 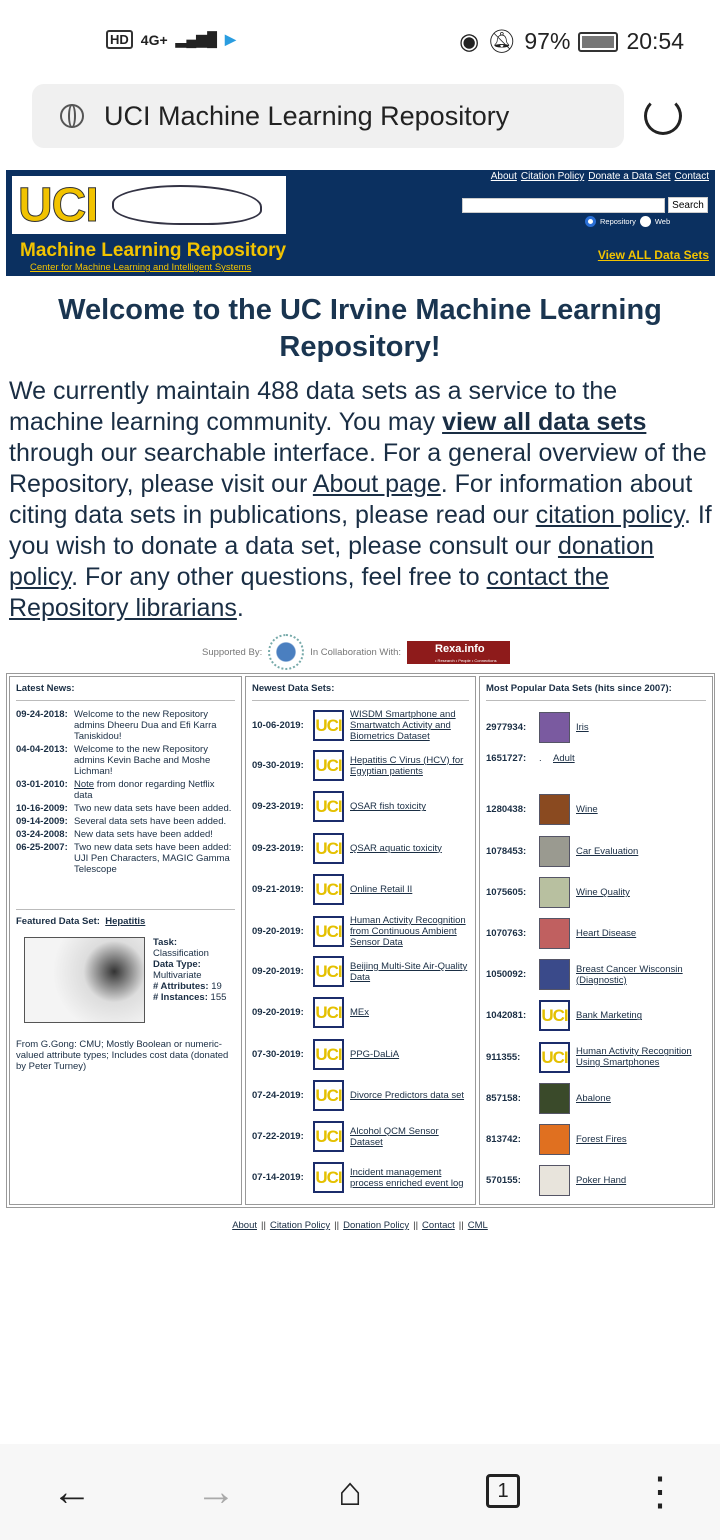 What do you see at coordinates (72, 116) in the screenshot?
I see `globe-icon` at bounding box center [72, 116].